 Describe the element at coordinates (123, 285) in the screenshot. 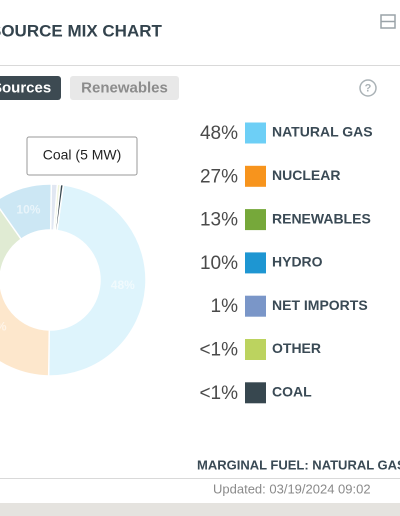

I see `slice-label: 48%` at that location.